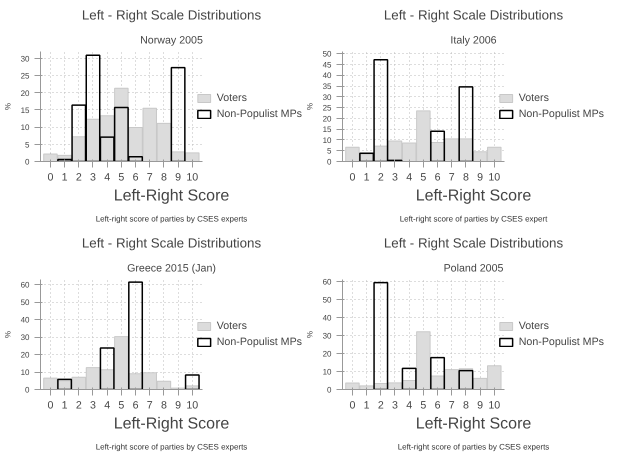 This screenshot has height=468, width=637. I want to click on y-tick-label: 45, so click(327, 65).